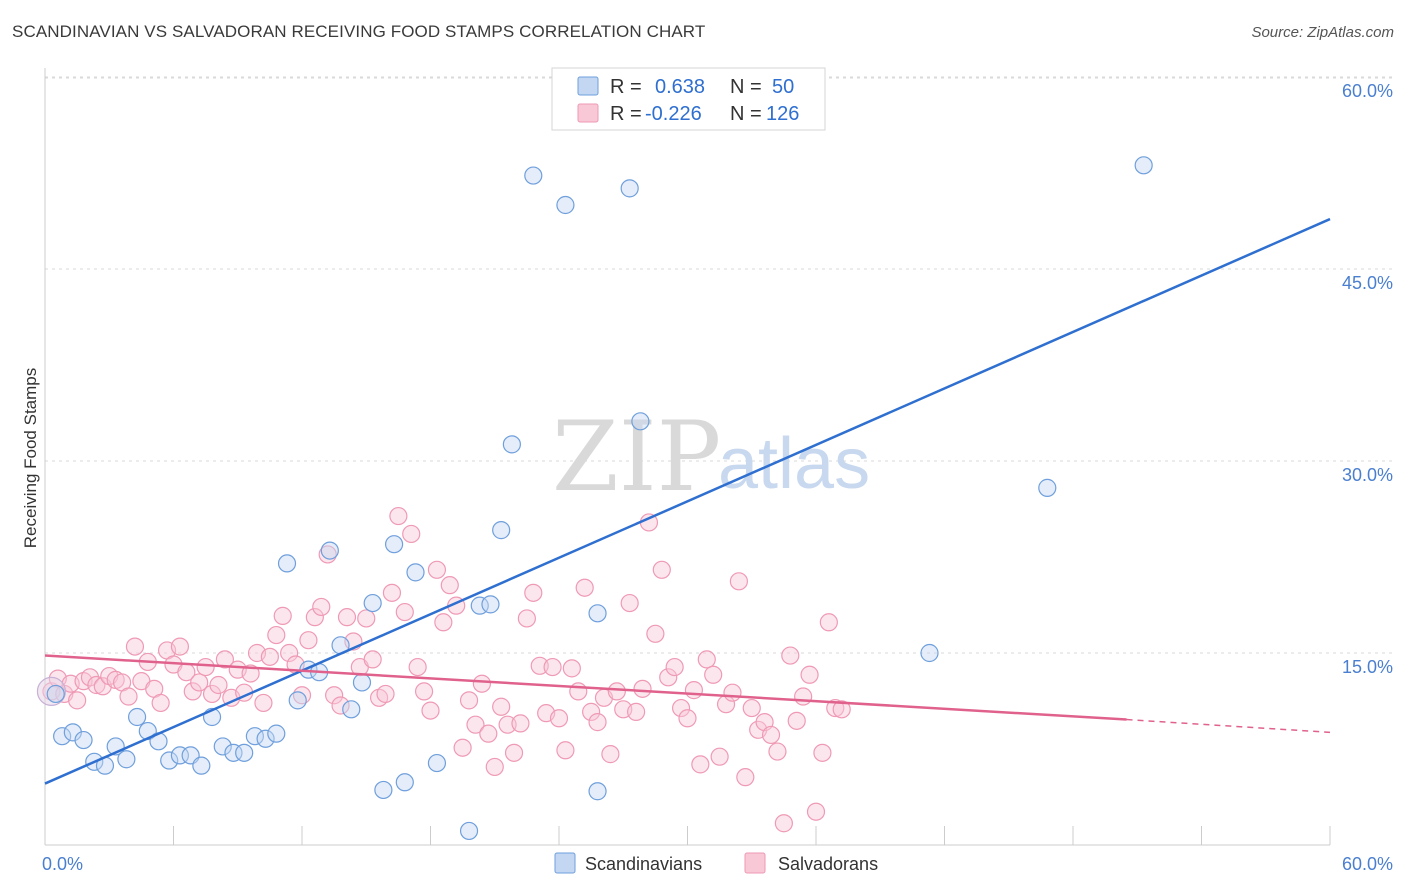  Describe the element at coordinates (1367, 91) in the screenshot. I see `y-tick-label: 60.0%` at that location.